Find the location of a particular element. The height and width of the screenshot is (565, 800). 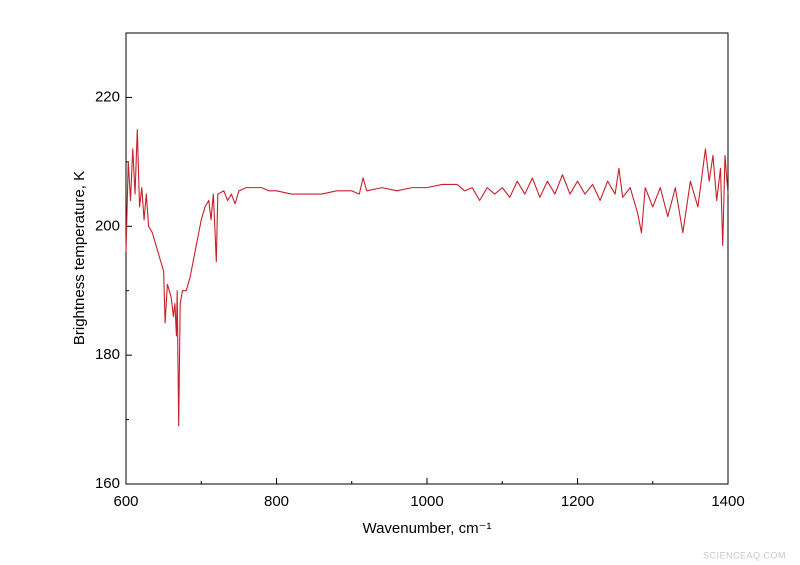

y-tick-label: 220 is located at coordinates (107, 96).